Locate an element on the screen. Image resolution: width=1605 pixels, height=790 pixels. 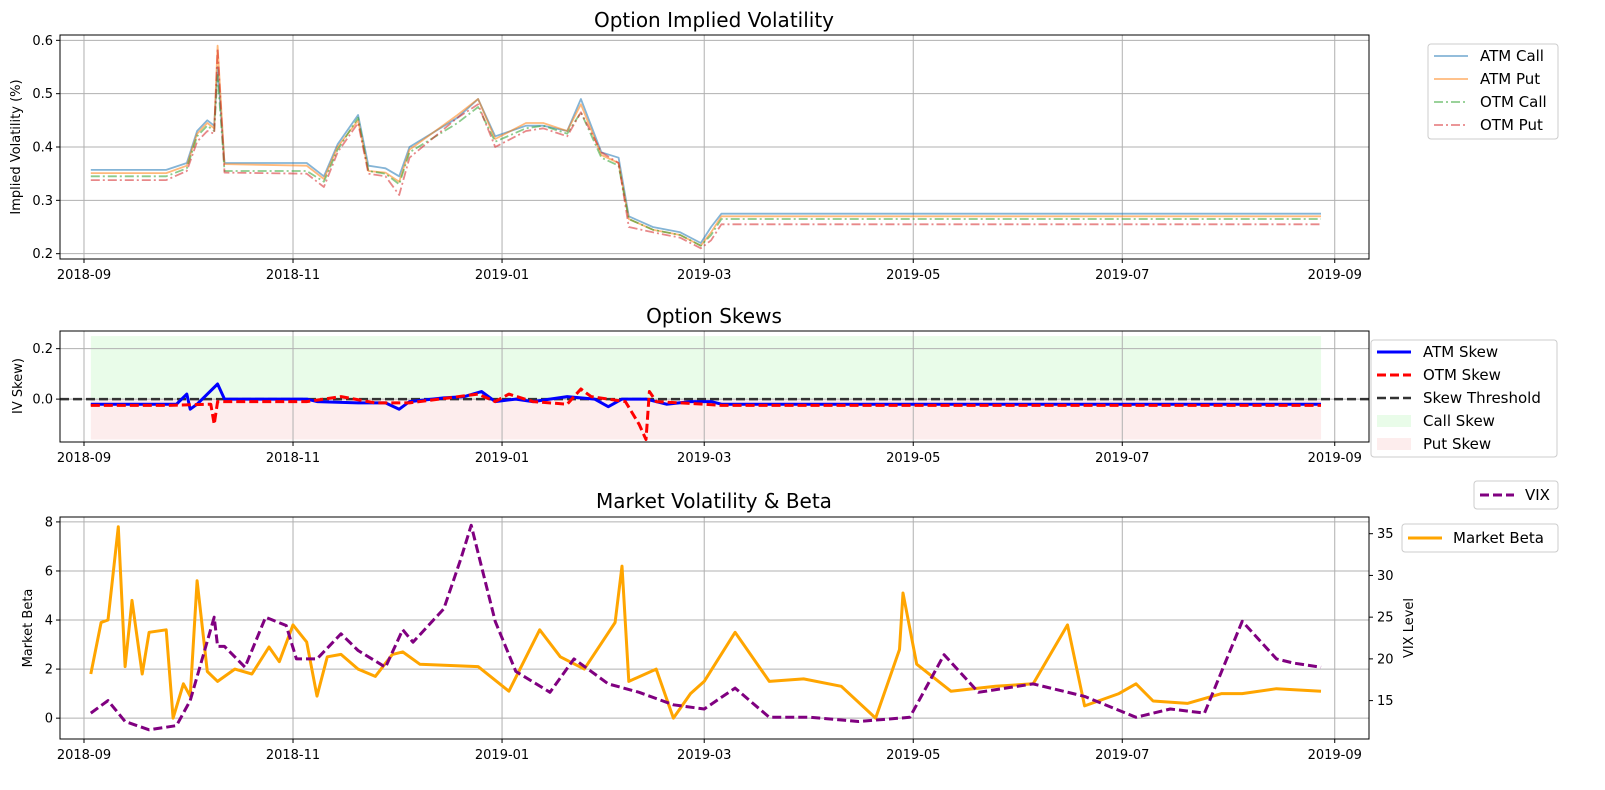
legend-label: OTM Call is located at coordinates (1513, 102).